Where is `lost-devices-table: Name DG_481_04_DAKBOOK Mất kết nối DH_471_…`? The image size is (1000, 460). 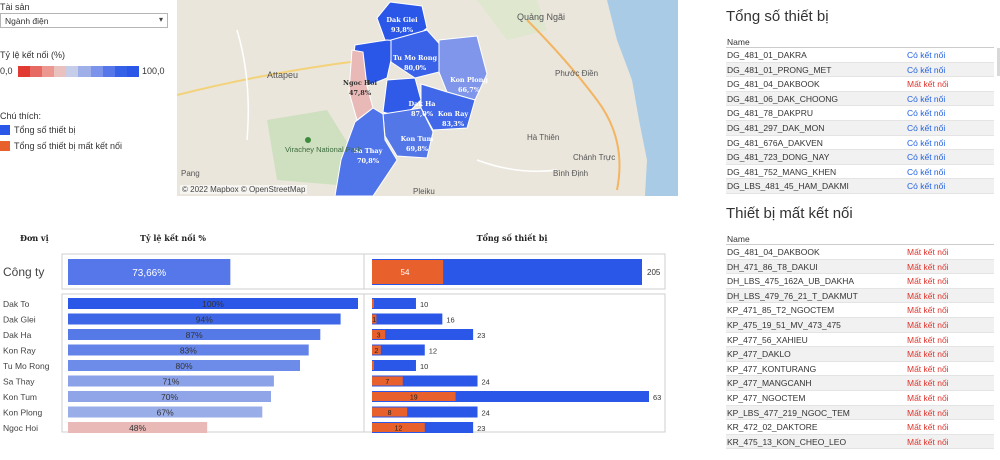 lost-devices-table: Name DG_481_04_DAKBOOK Mất kết nối DH_471_… is located at coordinates (860, 342).